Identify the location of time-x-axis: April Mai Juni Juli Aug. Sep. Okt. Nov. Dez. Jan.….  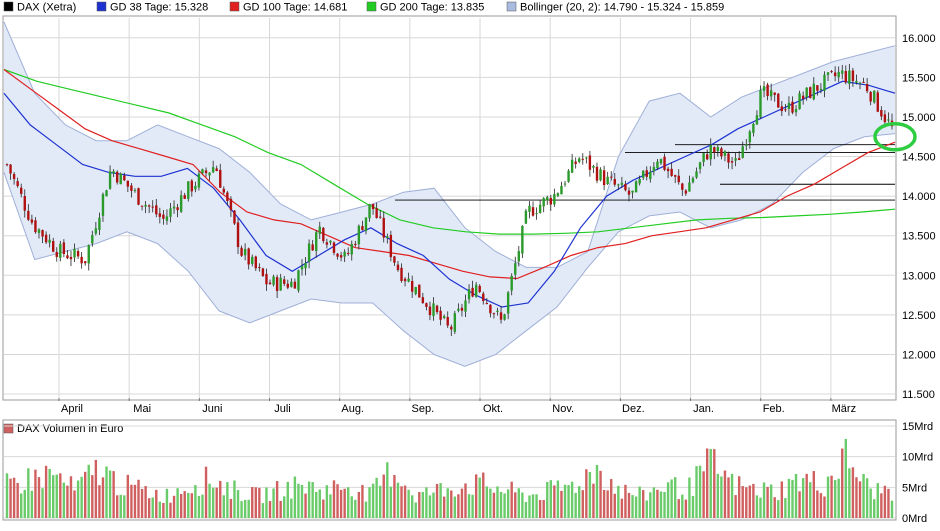
(457, 406).